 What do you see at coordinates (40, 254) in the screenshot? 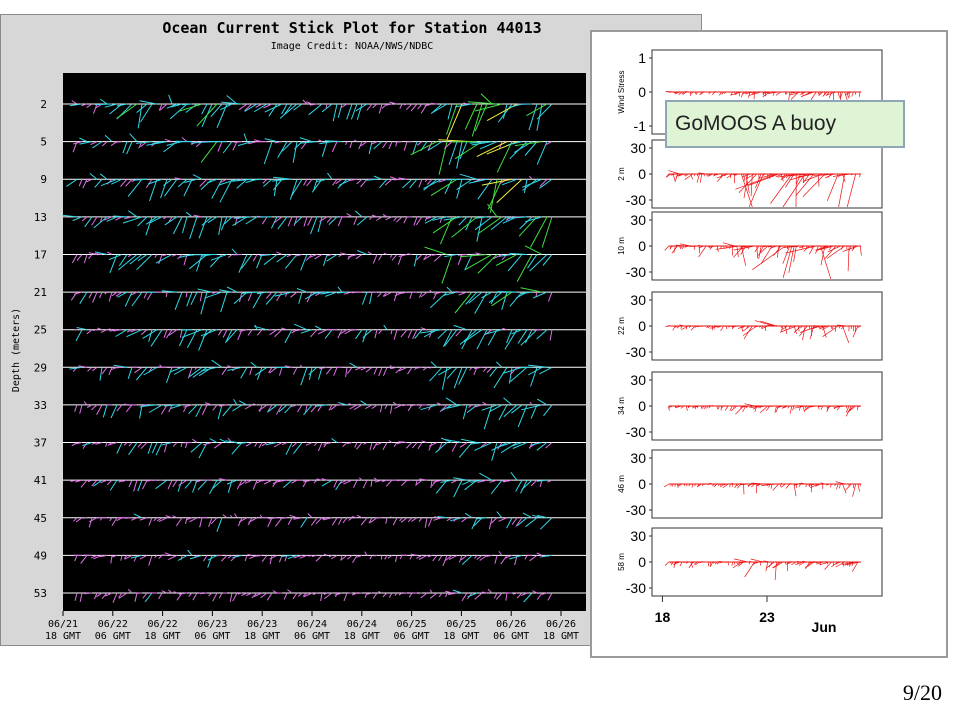
I see `depth-tick-label: 17` at bounding box center [40, 254].